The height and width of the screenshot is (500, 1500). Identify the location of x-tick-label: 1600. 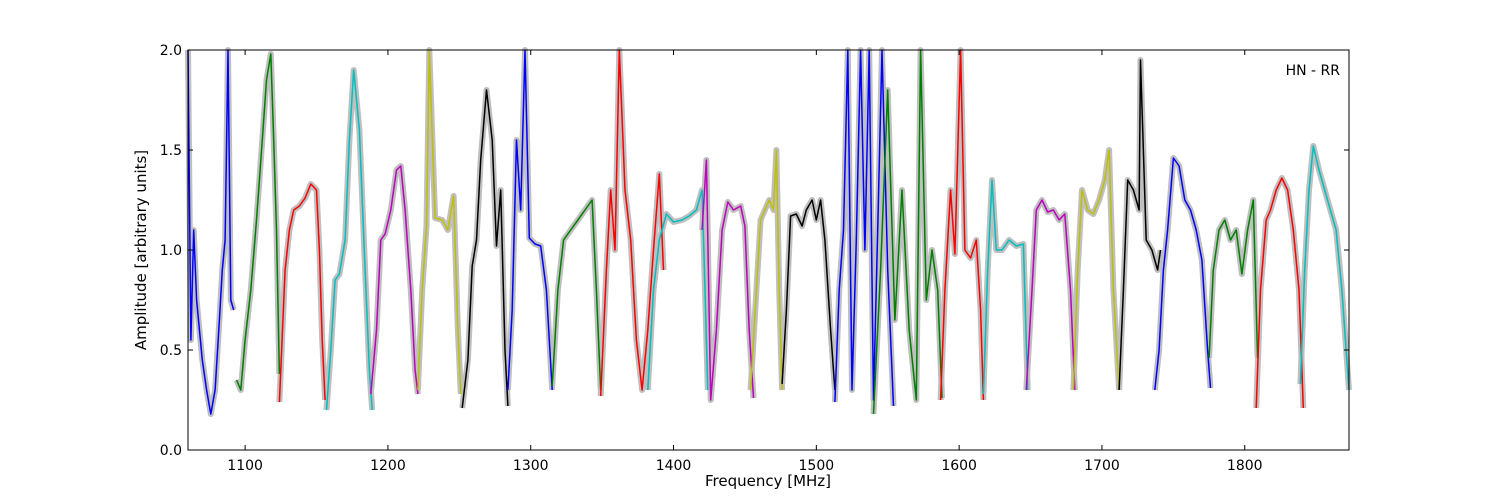
(959, 466).